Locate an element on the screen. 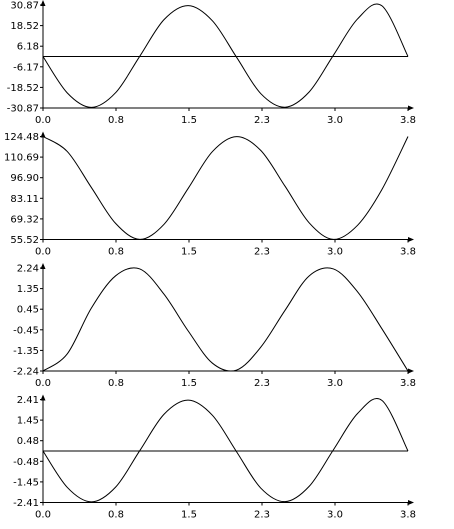 Image resolution: width=454 pixels, height=529 pixels. y-tick-label: 69.32 is located at coordinates (24, 219).